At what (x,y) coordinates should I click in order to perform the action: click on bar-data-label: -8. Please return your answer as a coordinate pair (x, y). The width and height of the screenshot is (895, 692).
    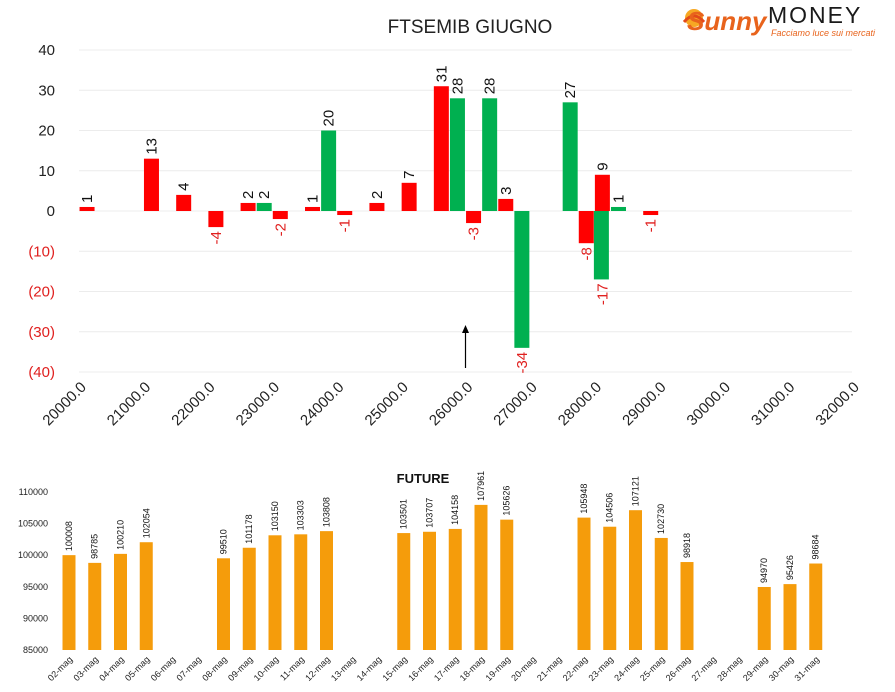
    Looking at the image, I should click on (586, 253).